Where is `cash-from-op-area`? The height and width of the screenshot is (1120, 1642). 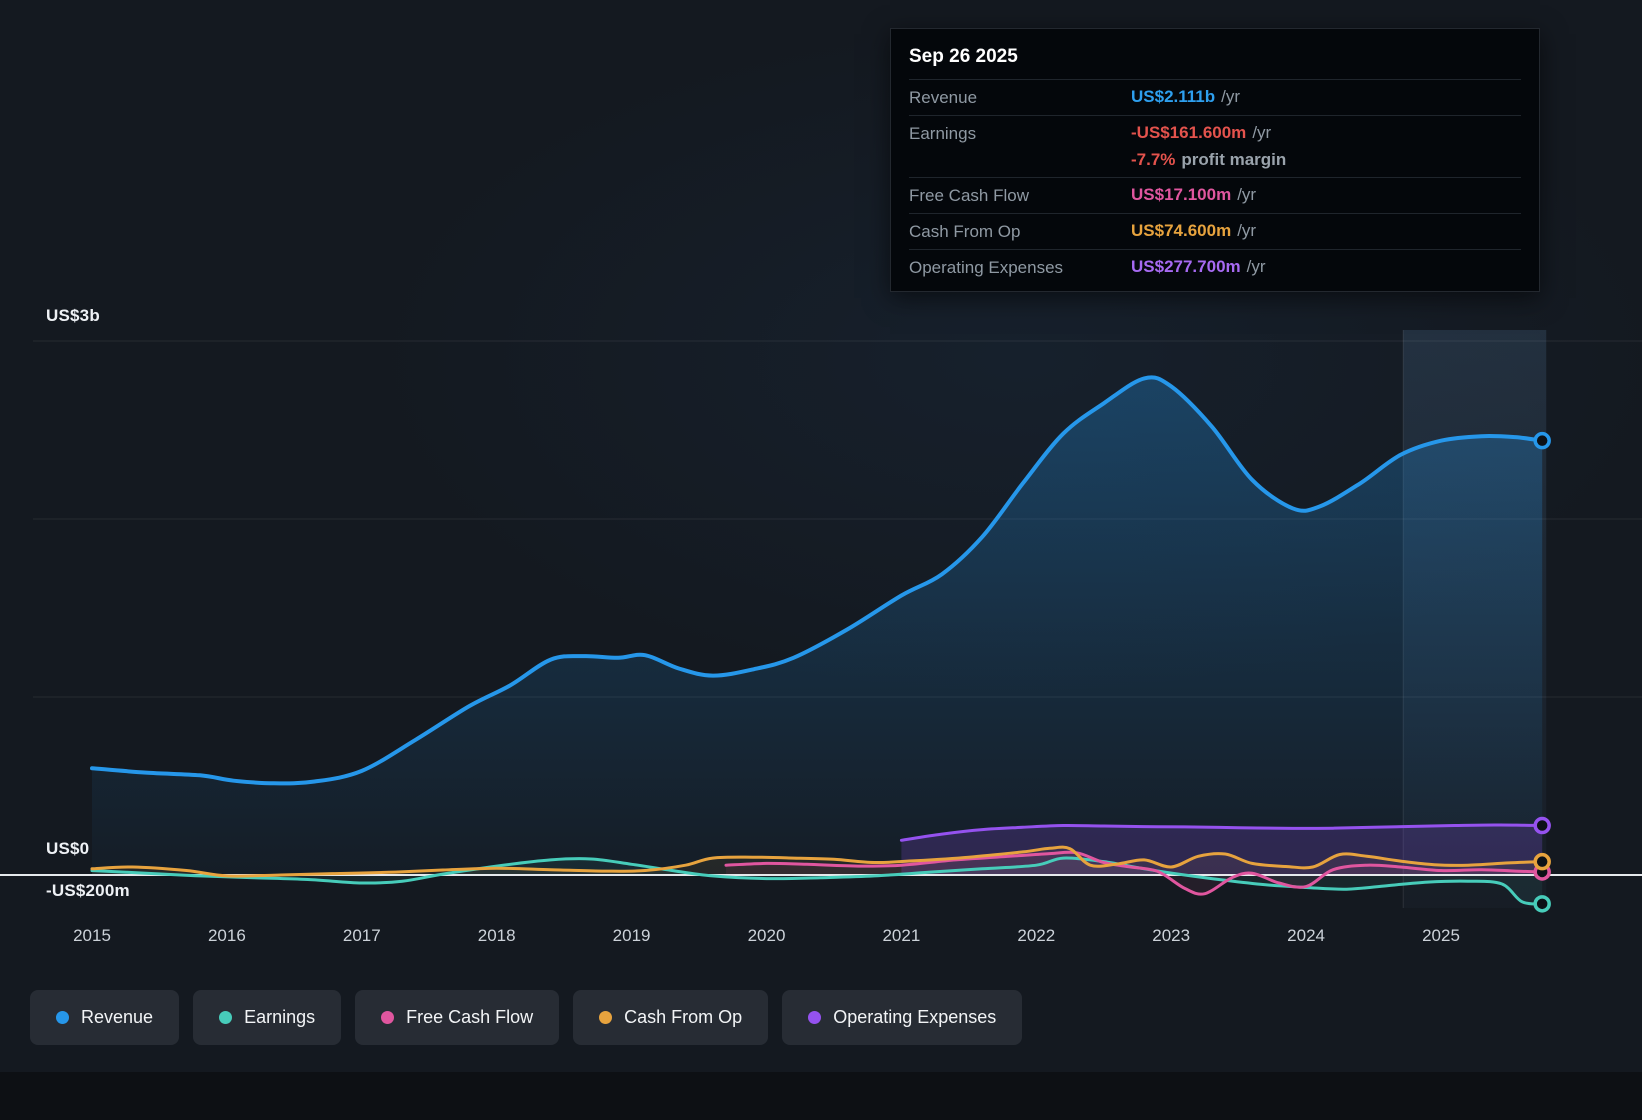
cash-from-op-area is located at coordinates (817, 862).